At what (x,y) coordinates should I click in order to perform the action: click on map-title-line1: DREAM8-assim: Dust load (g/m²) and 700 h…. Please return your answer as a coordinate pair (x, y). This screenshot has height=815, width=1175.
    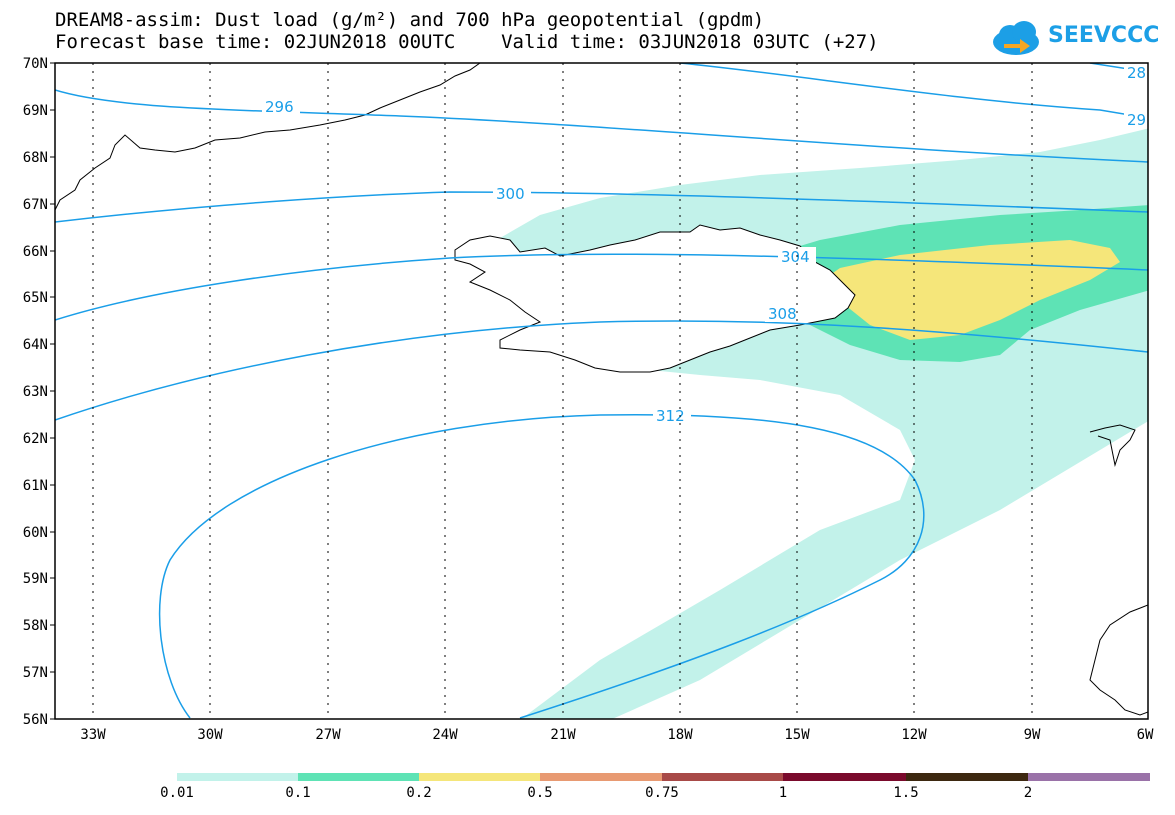
    Looking at the image, I should click on (410, 20).